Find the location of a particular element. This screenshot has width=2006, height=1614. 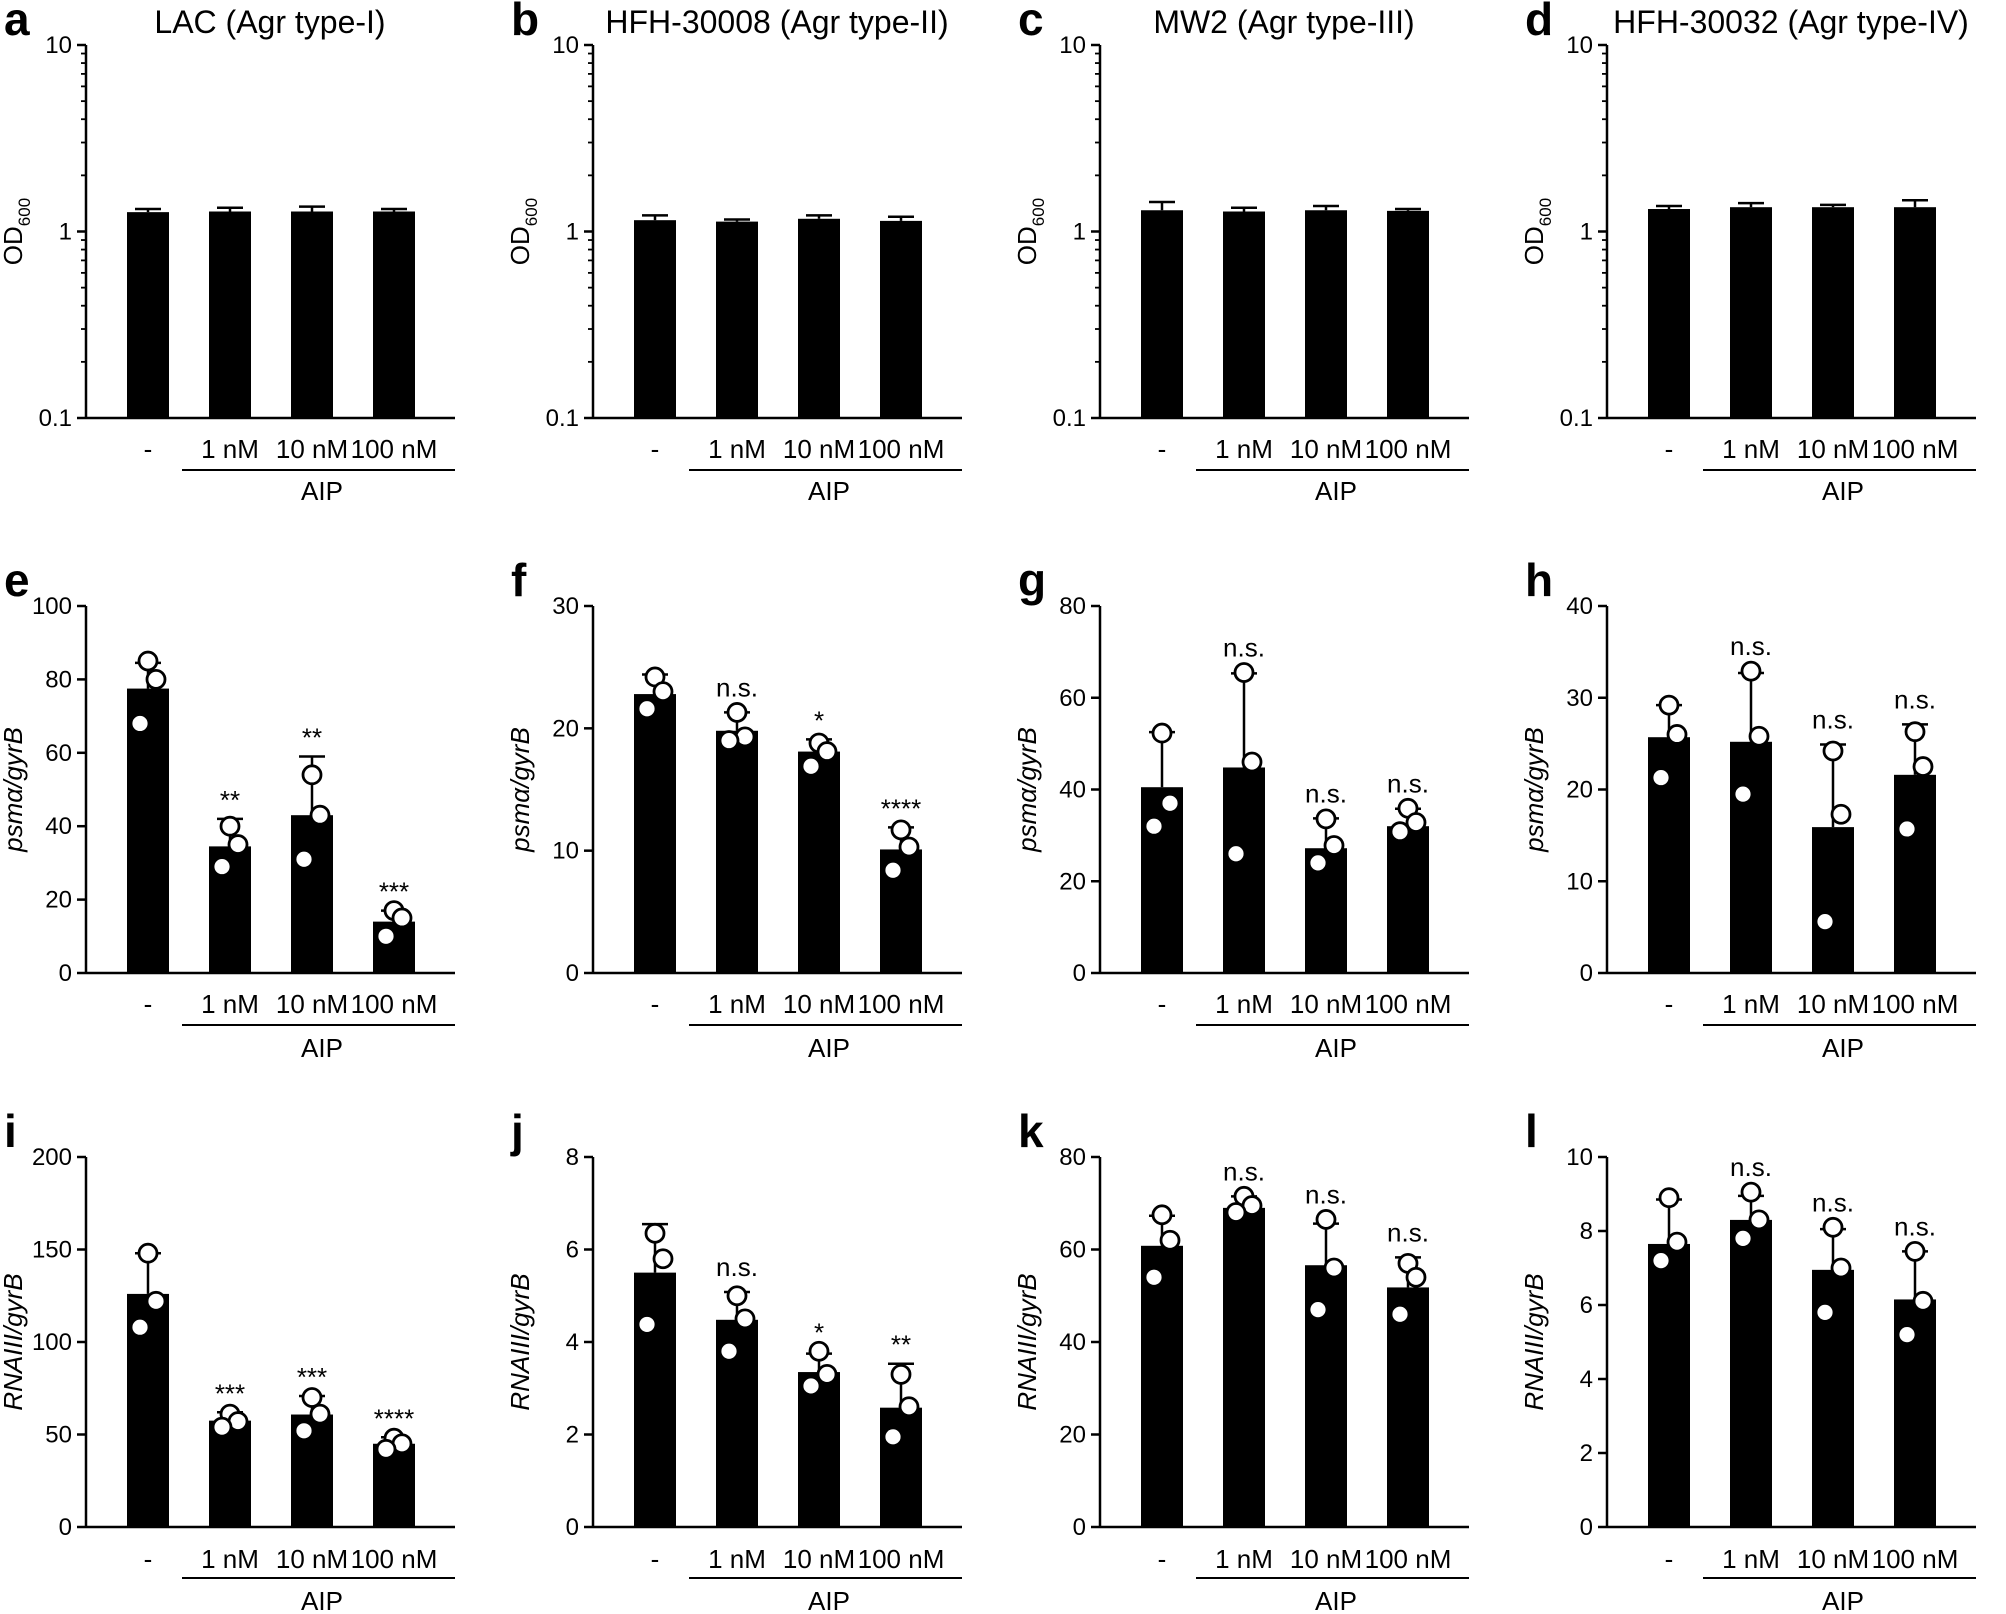

y-tick-label: 6 is located at coordinates (572, 1250).